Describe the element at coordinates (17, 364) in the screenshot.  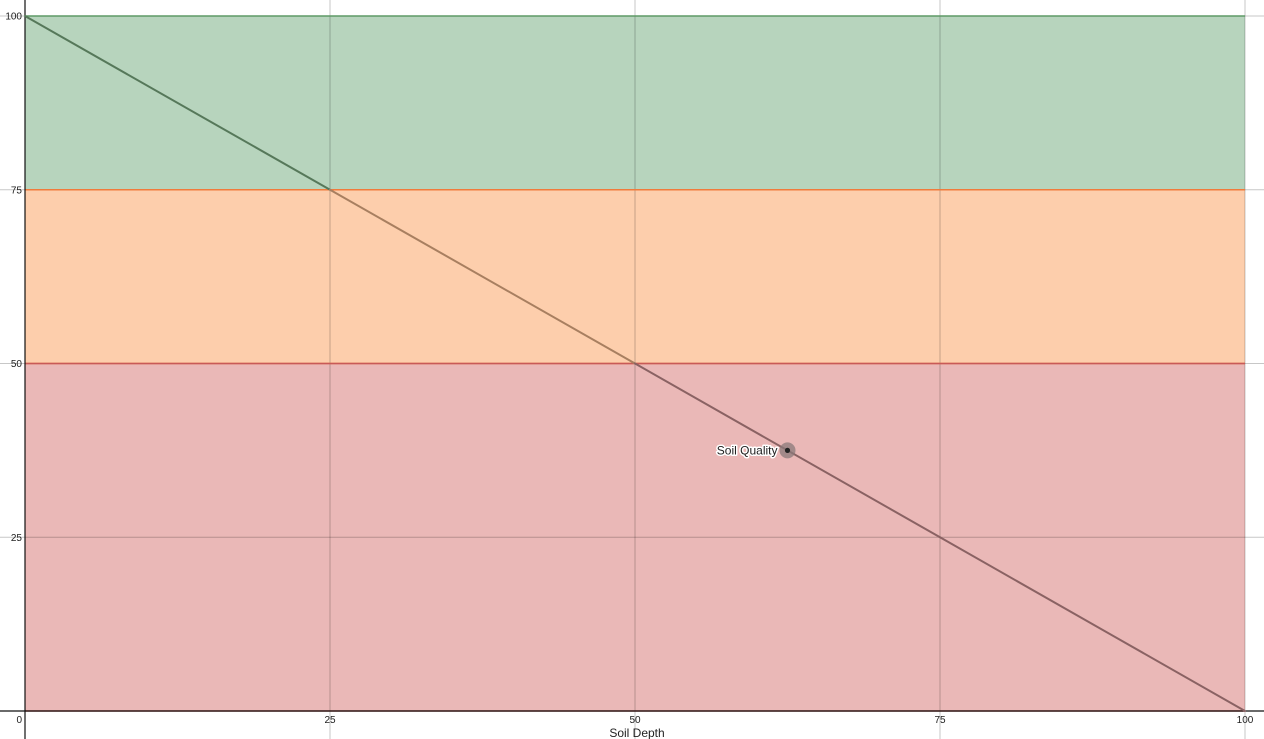
I see `y-tick-label: 50` at that location.